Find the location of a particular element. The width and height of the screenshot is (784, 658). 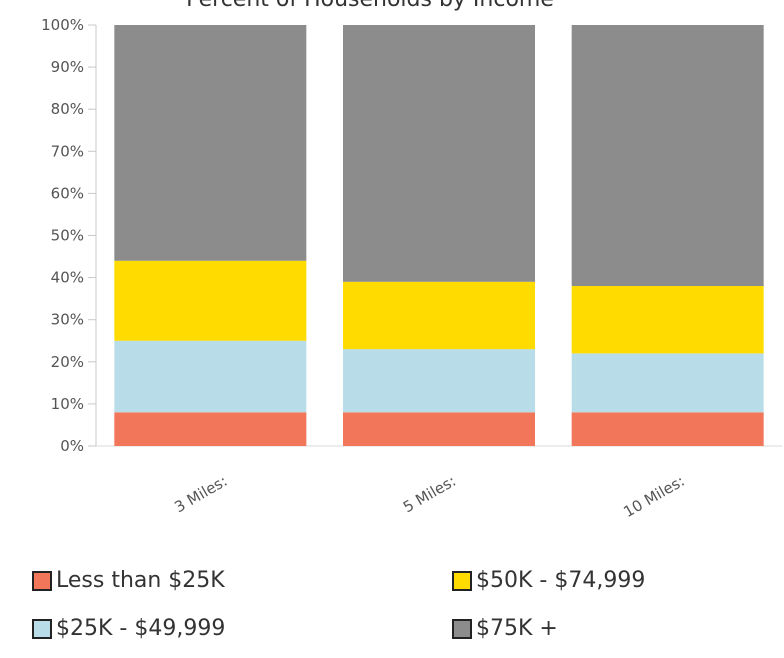

y-tick-label: 30% is located at coordinates (67, 320).